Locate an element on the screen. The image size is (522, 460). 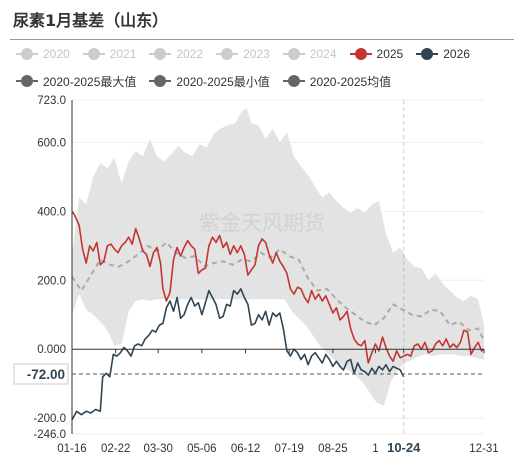
legend-item-label: 2024 is located at coordinates (323, 54).